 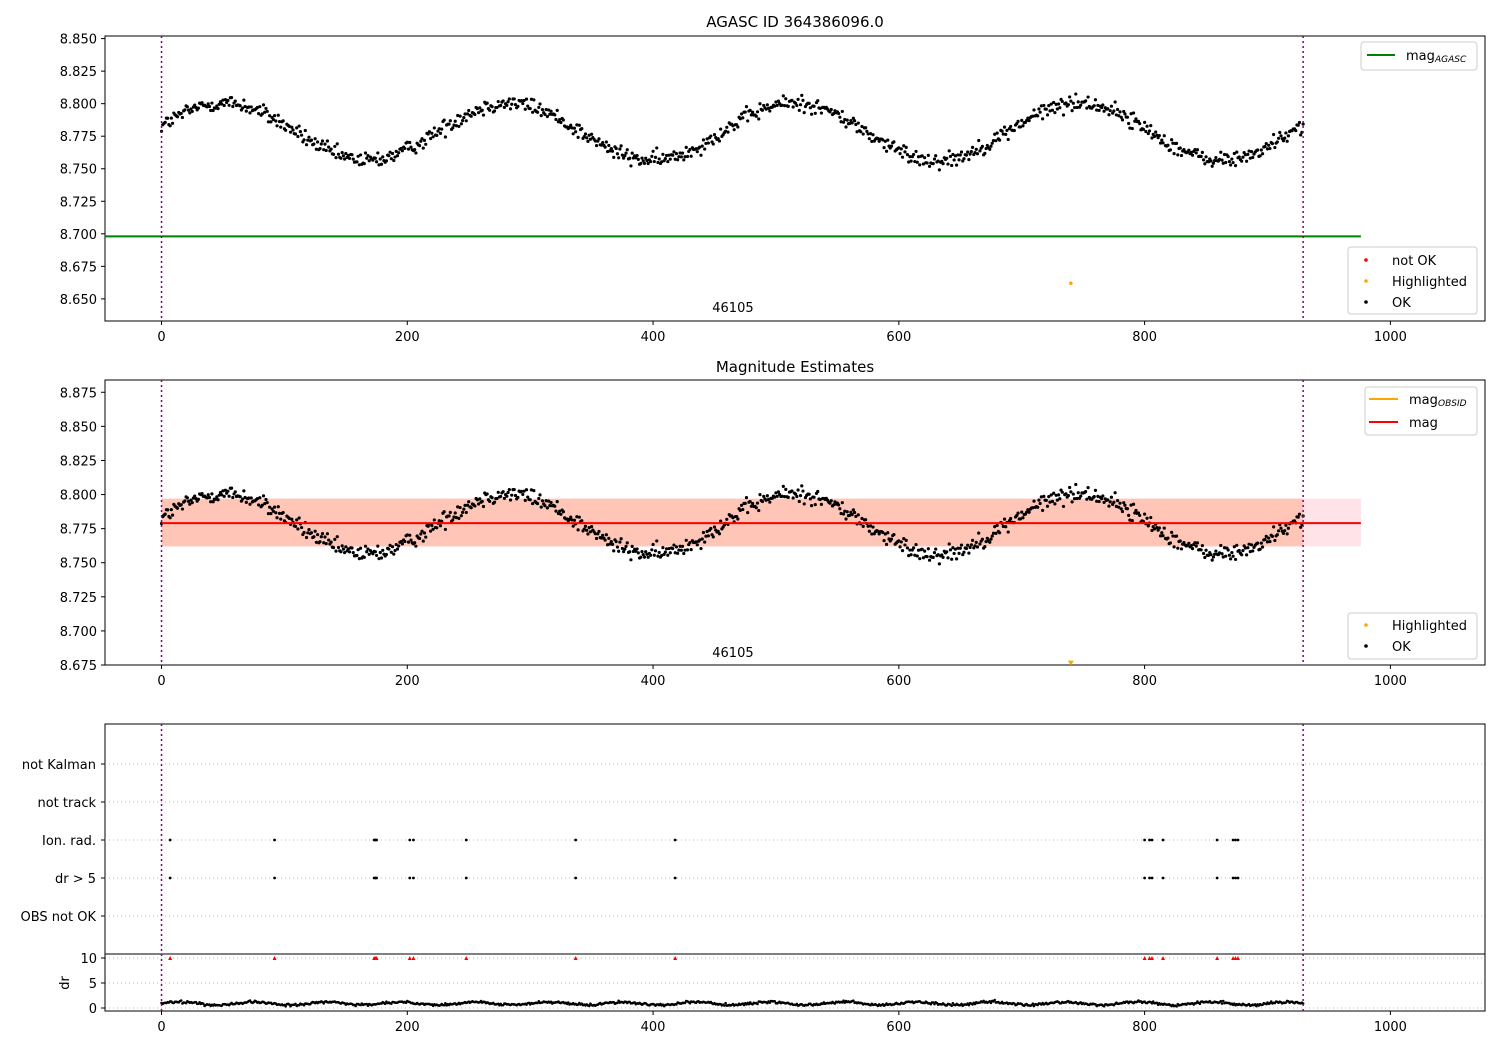 I want to click on panel1-highlighted-point, so click(x=1071, y=283).